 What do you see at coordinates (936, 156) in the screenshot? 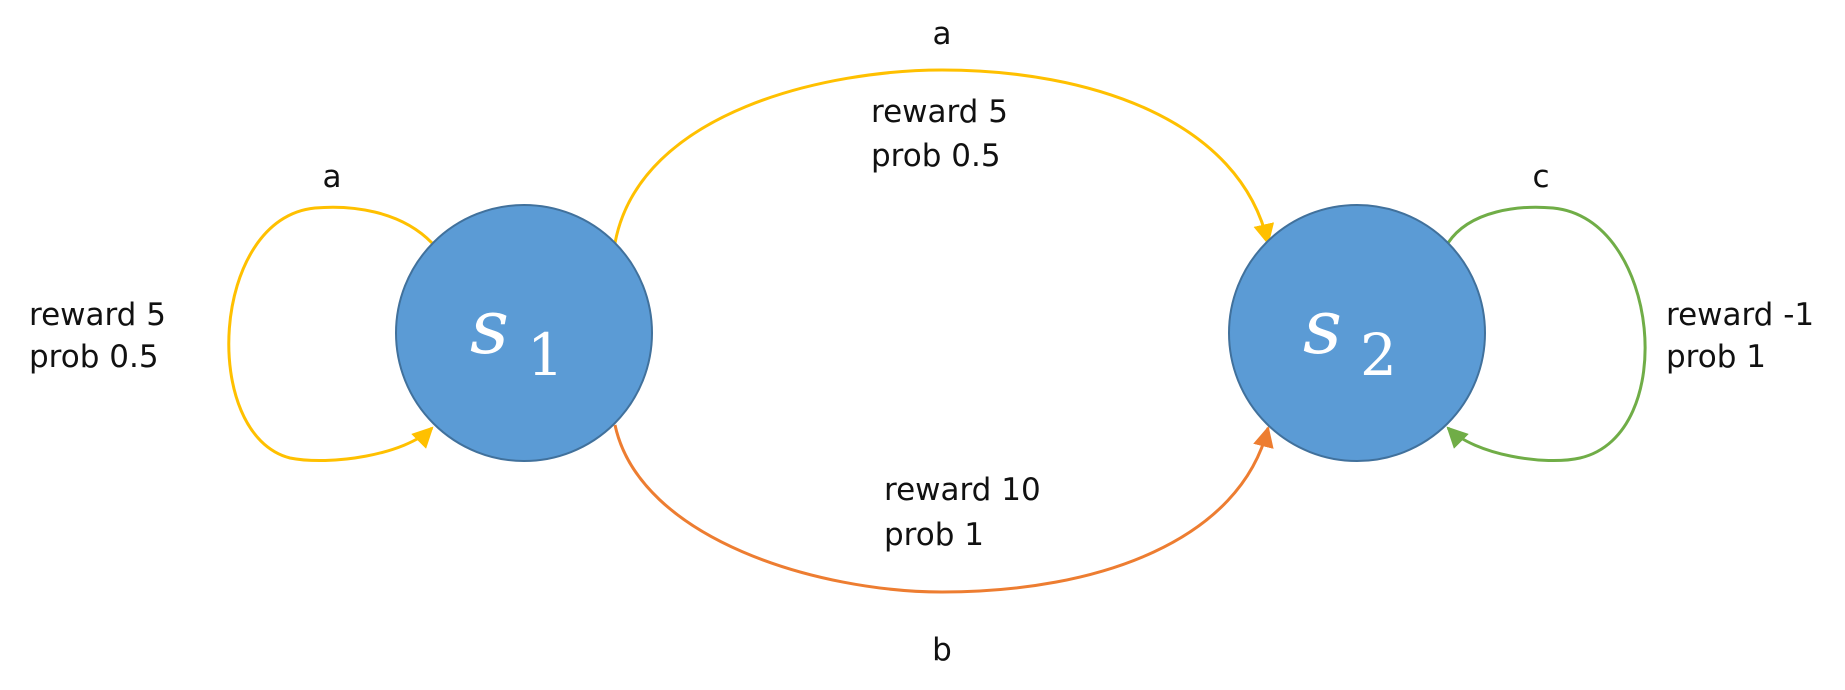
I see `edge-a-prob-label: prob 0.5` at bounding box center [936, 156].